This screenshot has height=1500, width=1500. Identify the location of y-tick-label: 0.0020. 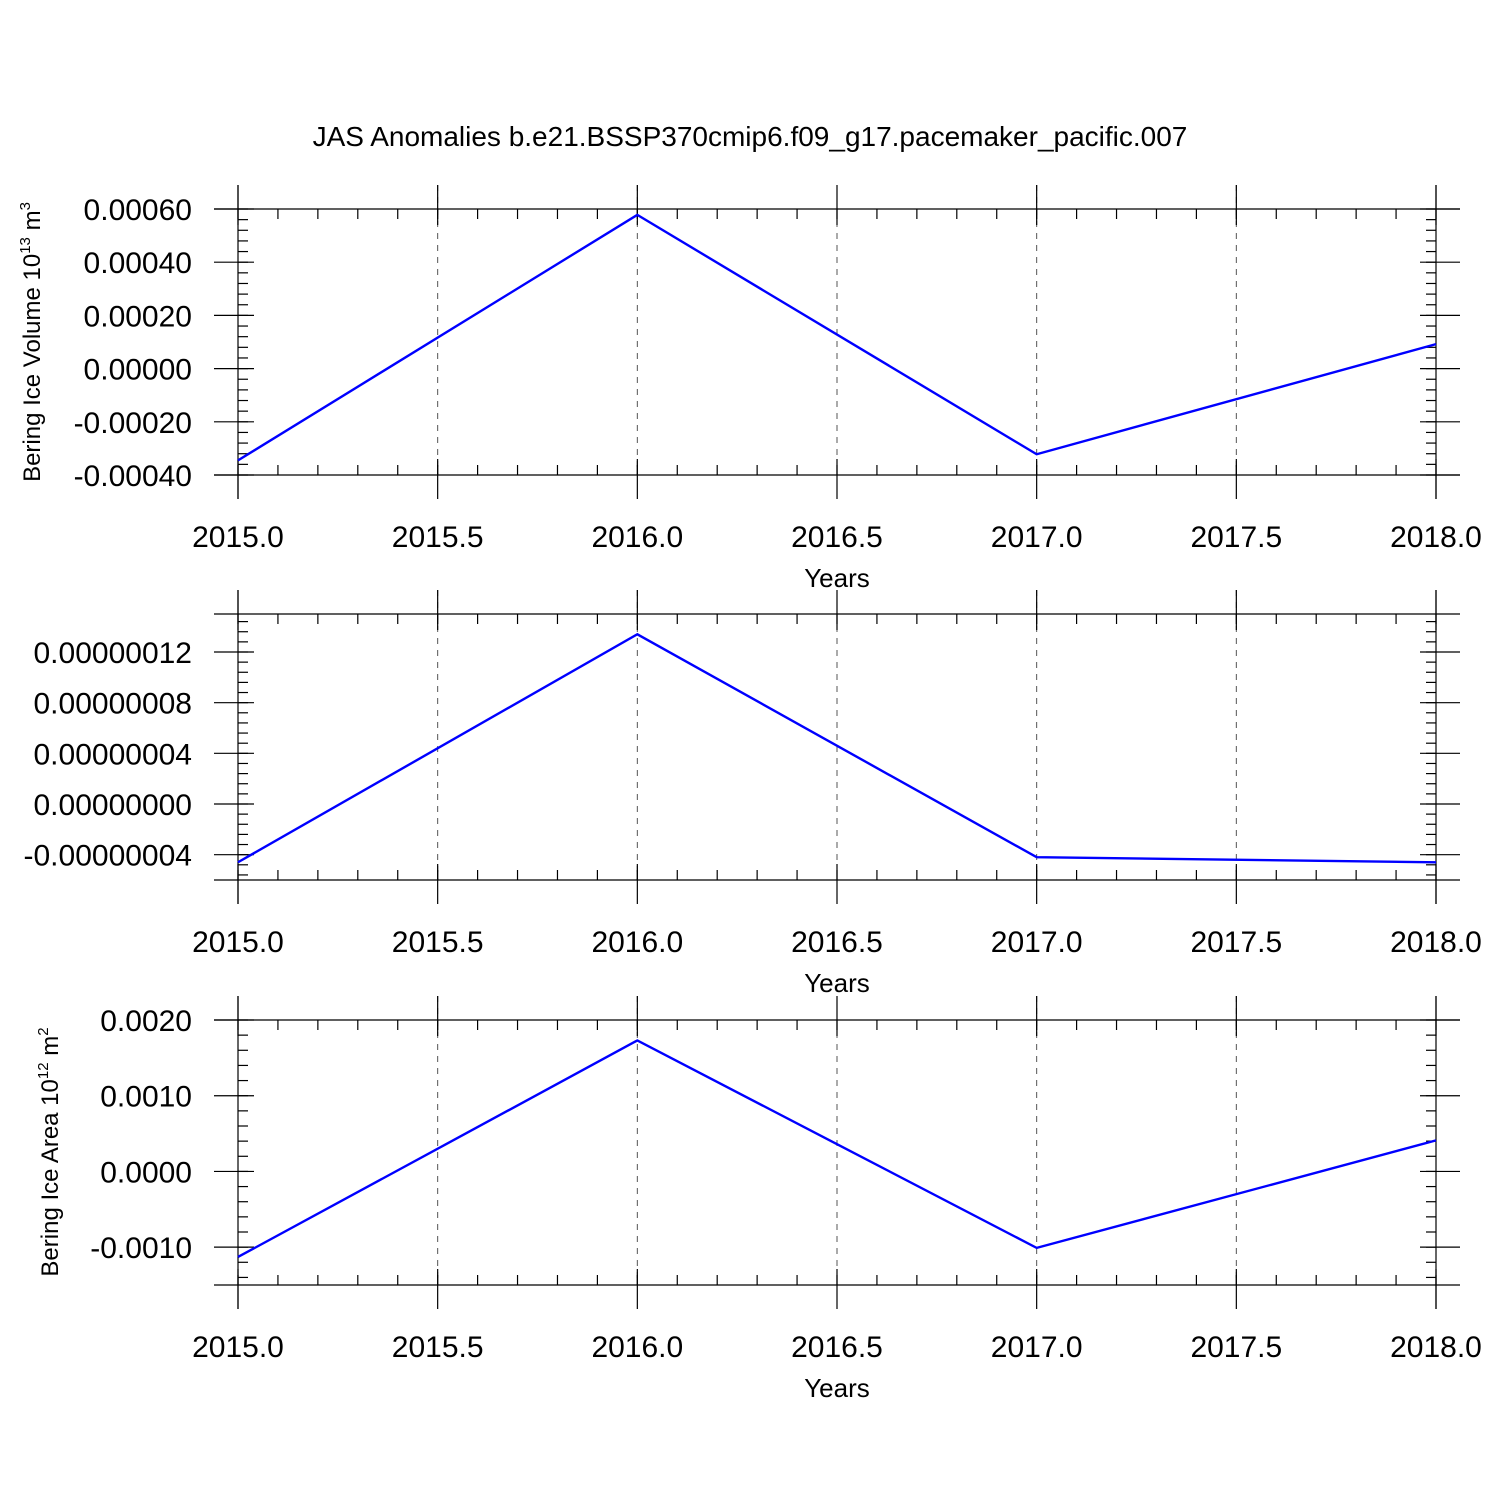
(146, 1021).